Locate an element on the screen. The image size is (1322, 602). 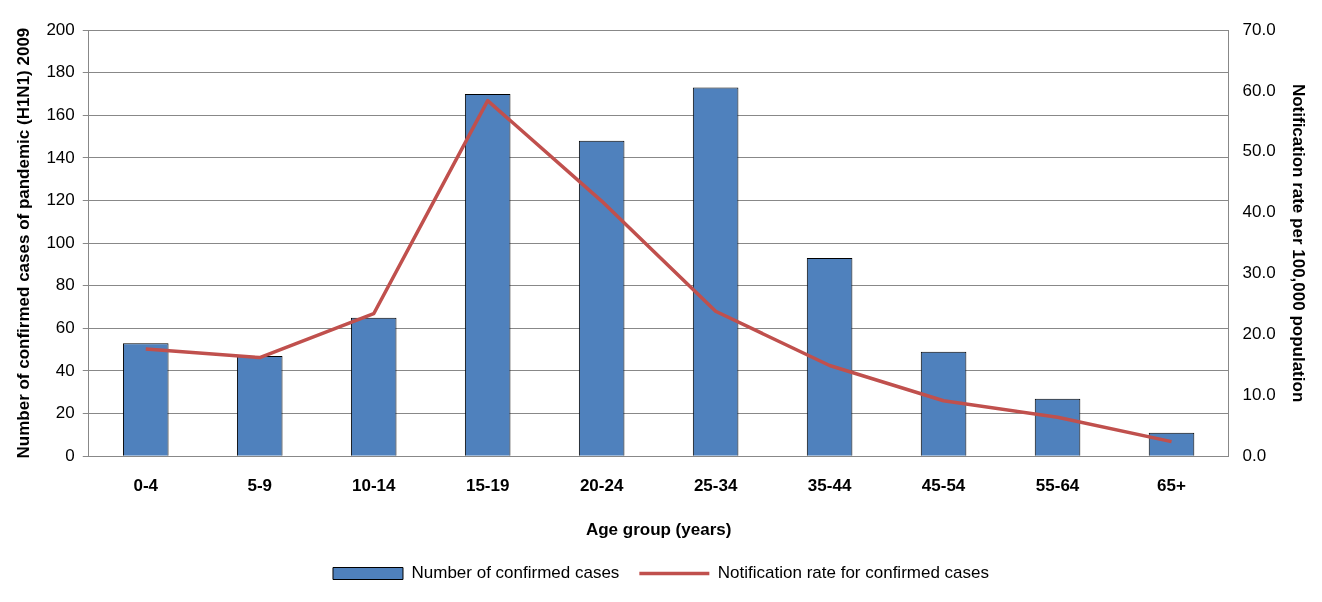
x-tick-label: 20-24 is located at coordinates (601, 486).